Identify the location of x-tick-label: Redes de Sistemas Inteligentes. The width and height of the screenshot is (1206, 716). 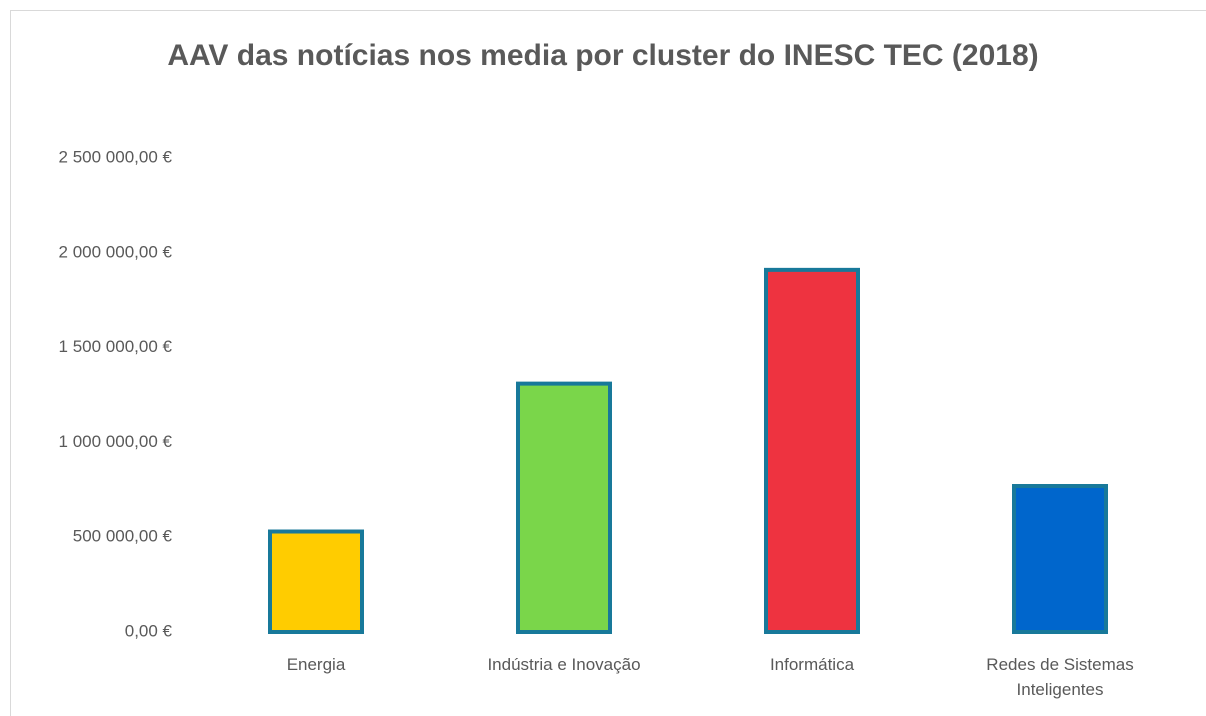
(1060, 677).